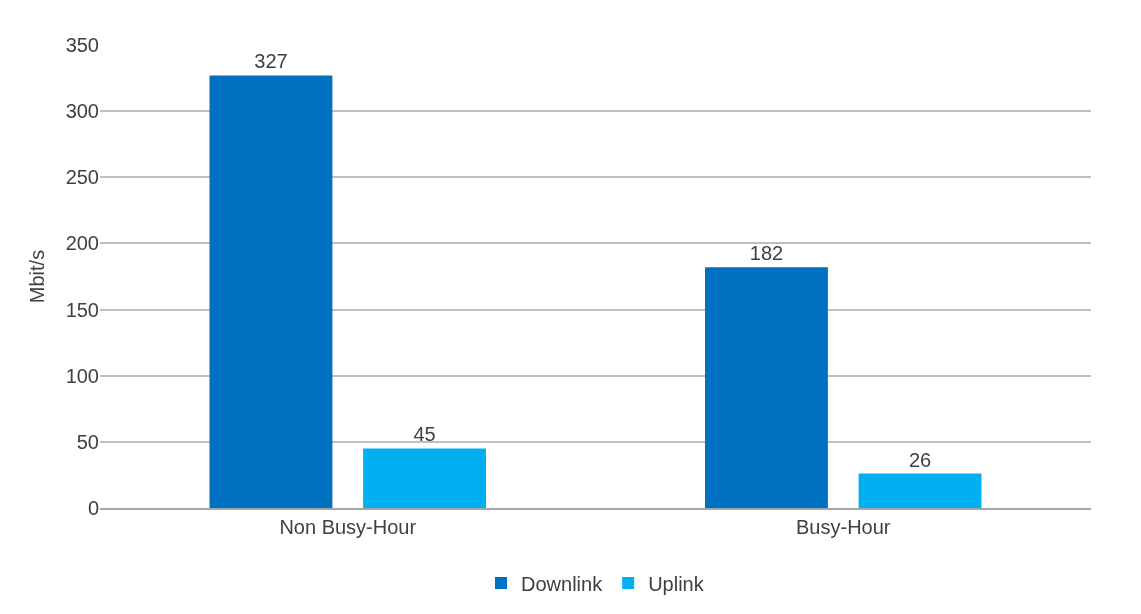  I want to click on data-label: 327, so click(271, 61).